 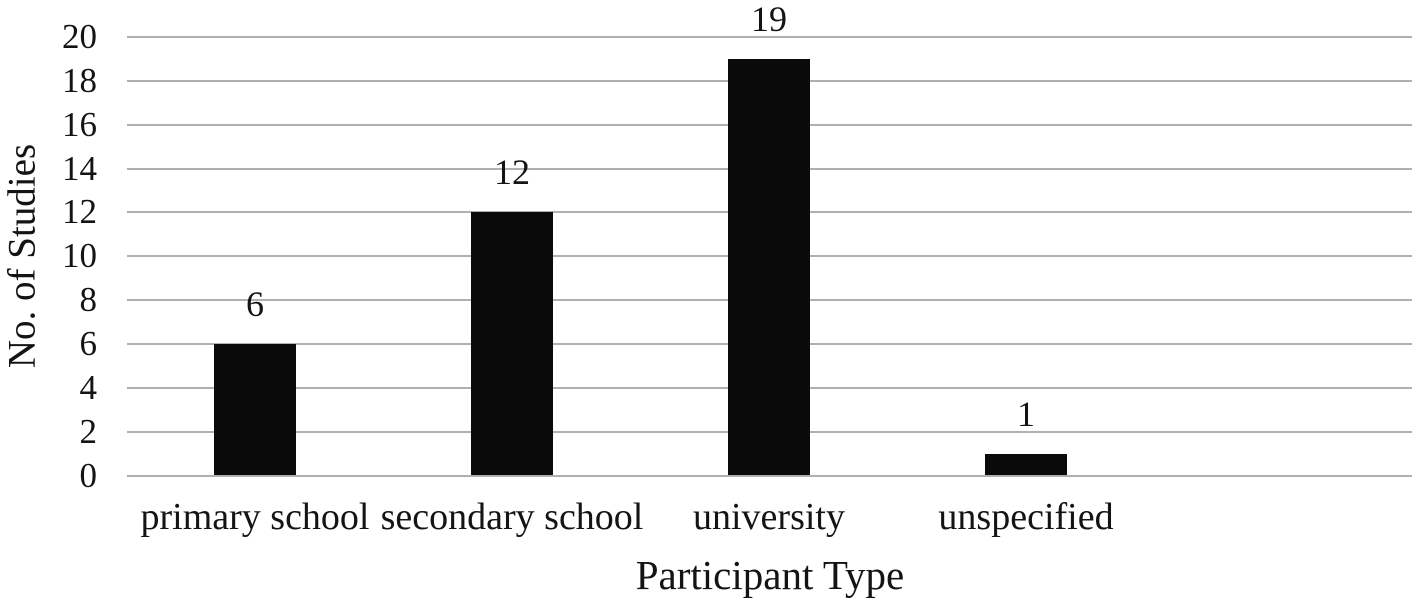 I want to click on value-label-primary-school: 6, so click(x=255, y=303).